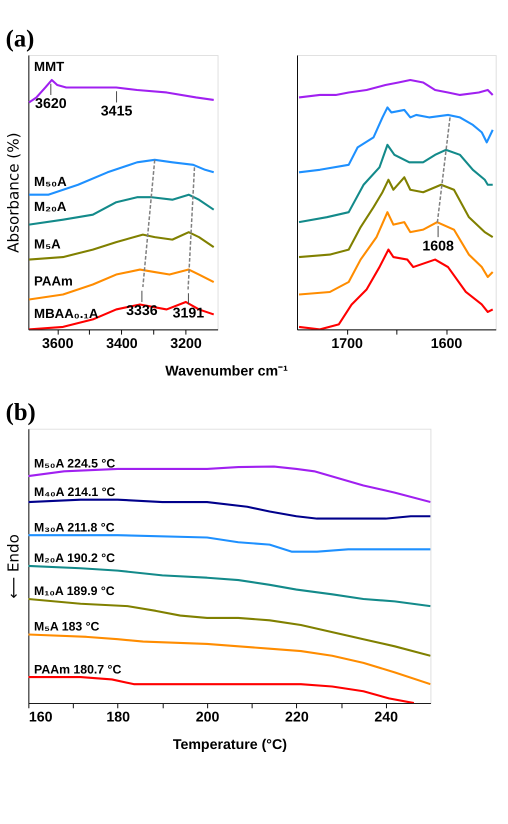 The image size is (508, 824). I want to click on x-tick-label: 3400, so click(122, 344).